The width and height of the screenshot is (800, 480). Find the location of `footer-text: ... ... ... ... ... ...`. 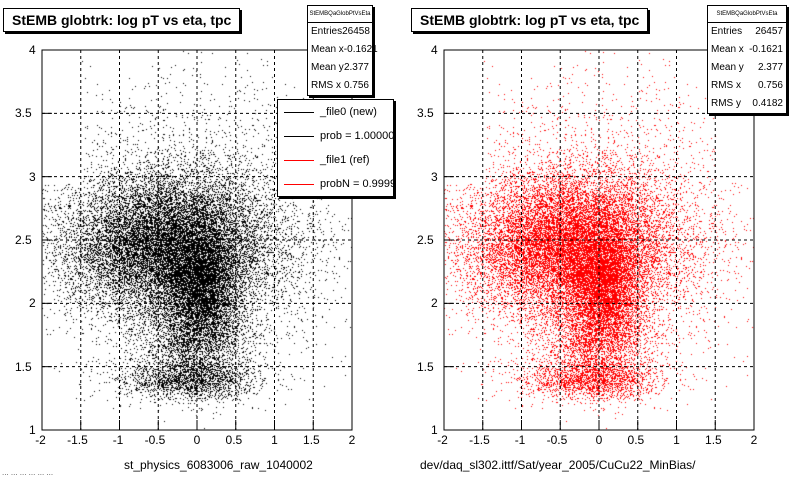

footer-text: ... ... ... ... ... ... is located at coordinates (28, 472).